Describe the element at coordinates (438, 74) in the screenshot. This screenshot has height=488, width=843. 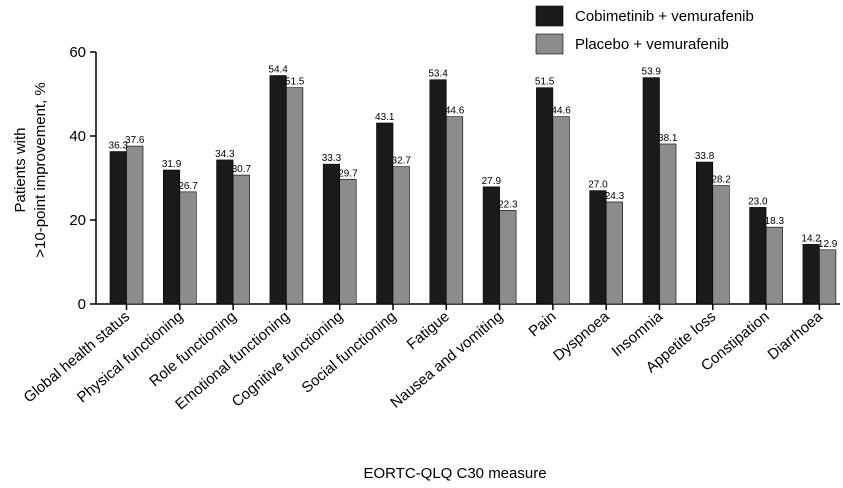
I see `bar-value-label: 53.4` at that location.